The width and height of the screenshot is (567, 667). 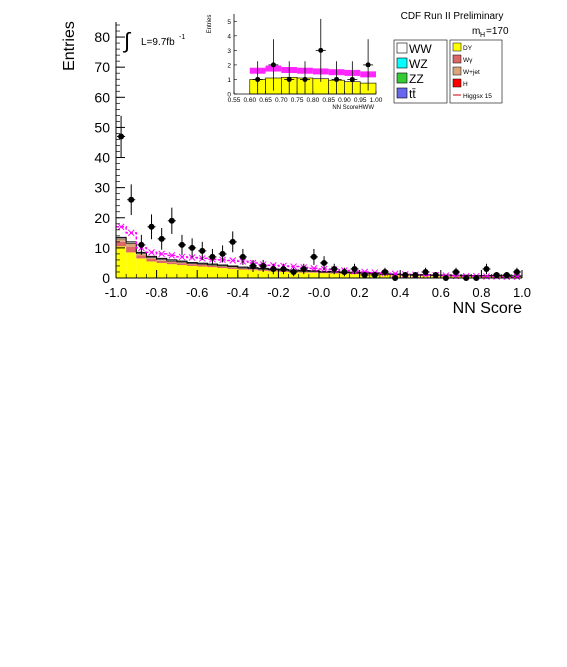 I want to click on bar-w--11, so click(x=232, y=268).